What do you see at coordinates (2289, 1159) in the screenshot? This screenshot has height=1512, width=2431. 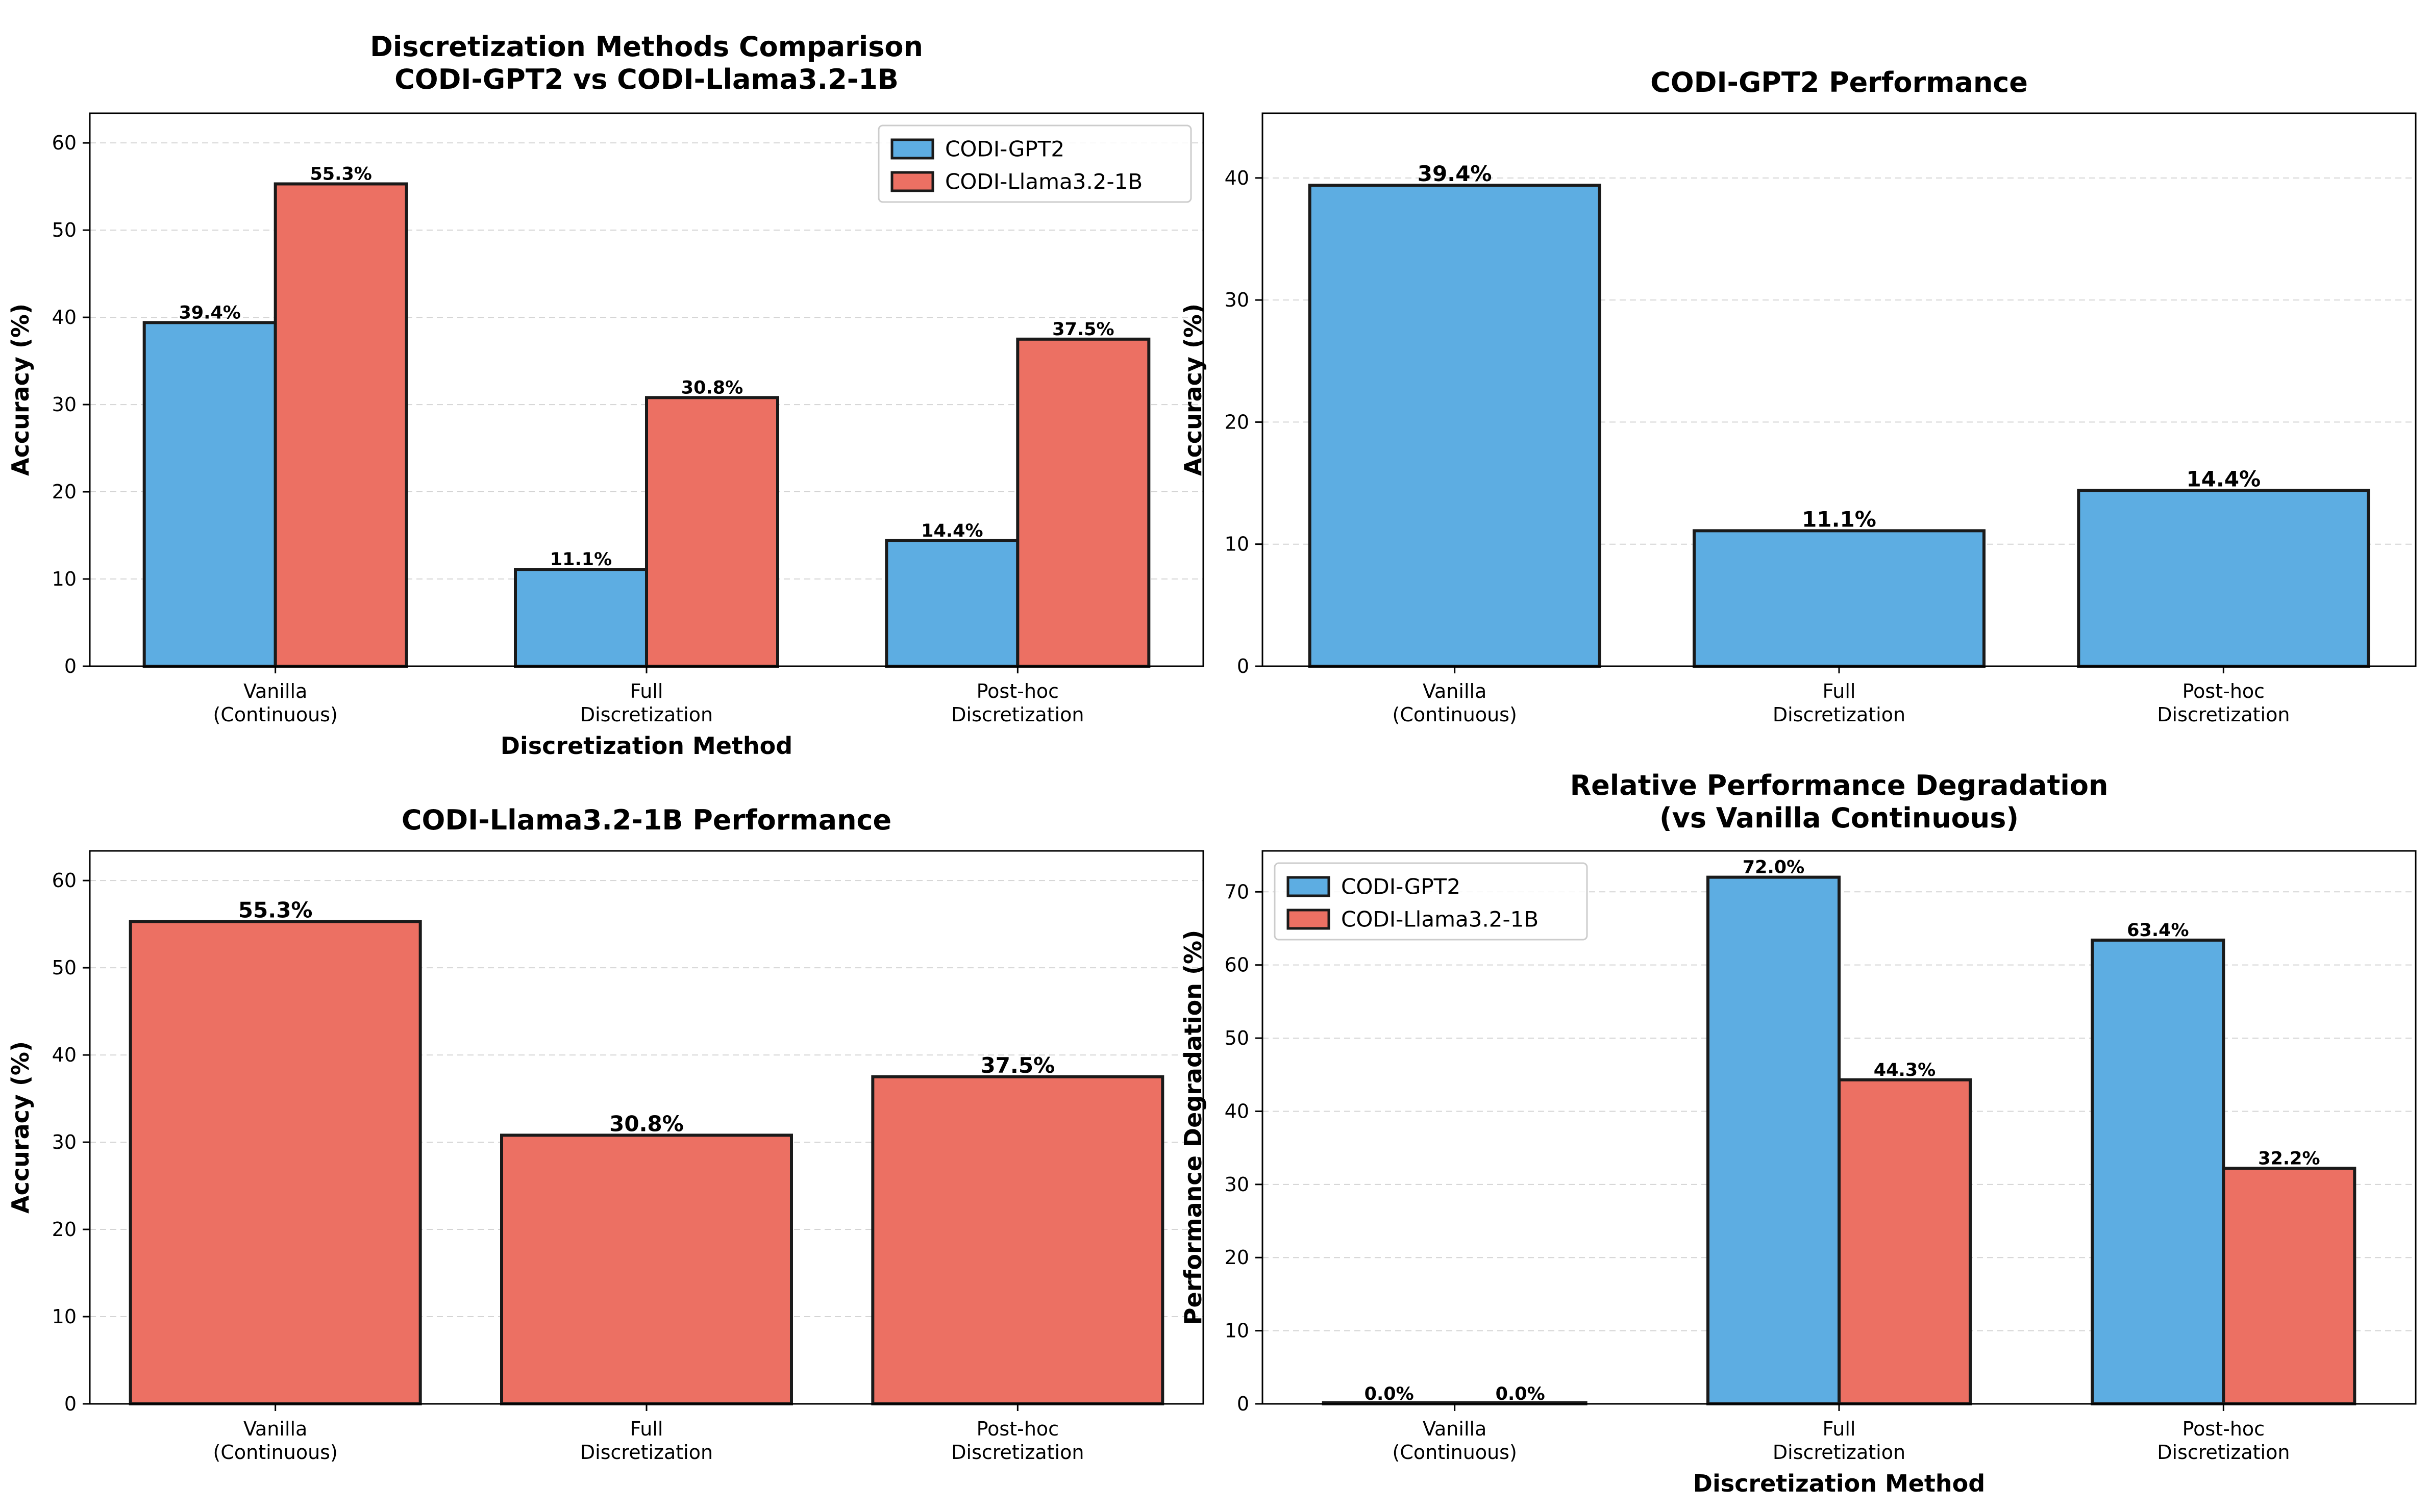 I see `data-label: 32.2%` at bounding box center [2289, 1159].